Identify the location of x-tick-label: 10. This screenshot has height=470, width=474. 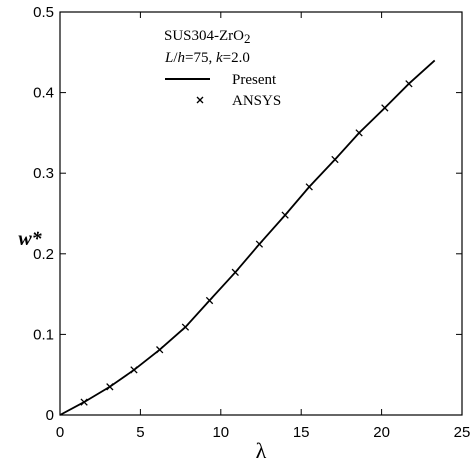
(220, 432).